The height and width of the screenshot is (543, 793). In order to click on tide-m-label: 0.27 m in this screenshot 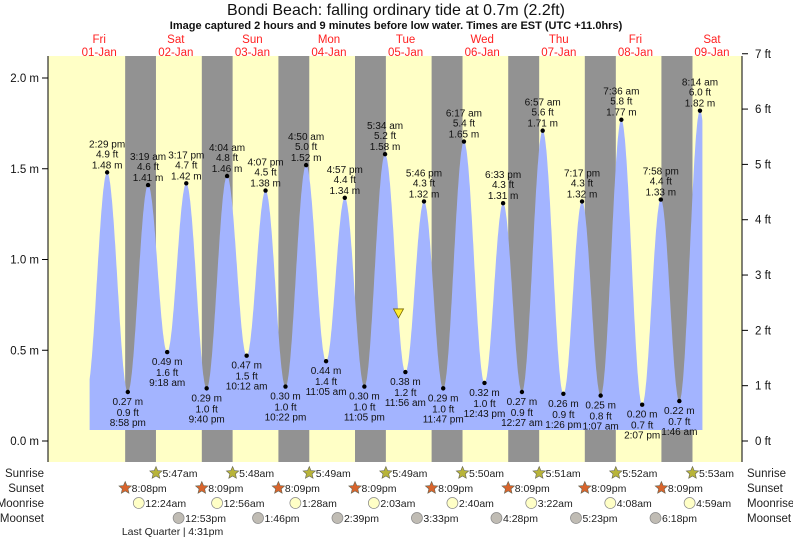, I will do `click(522, 402)`.